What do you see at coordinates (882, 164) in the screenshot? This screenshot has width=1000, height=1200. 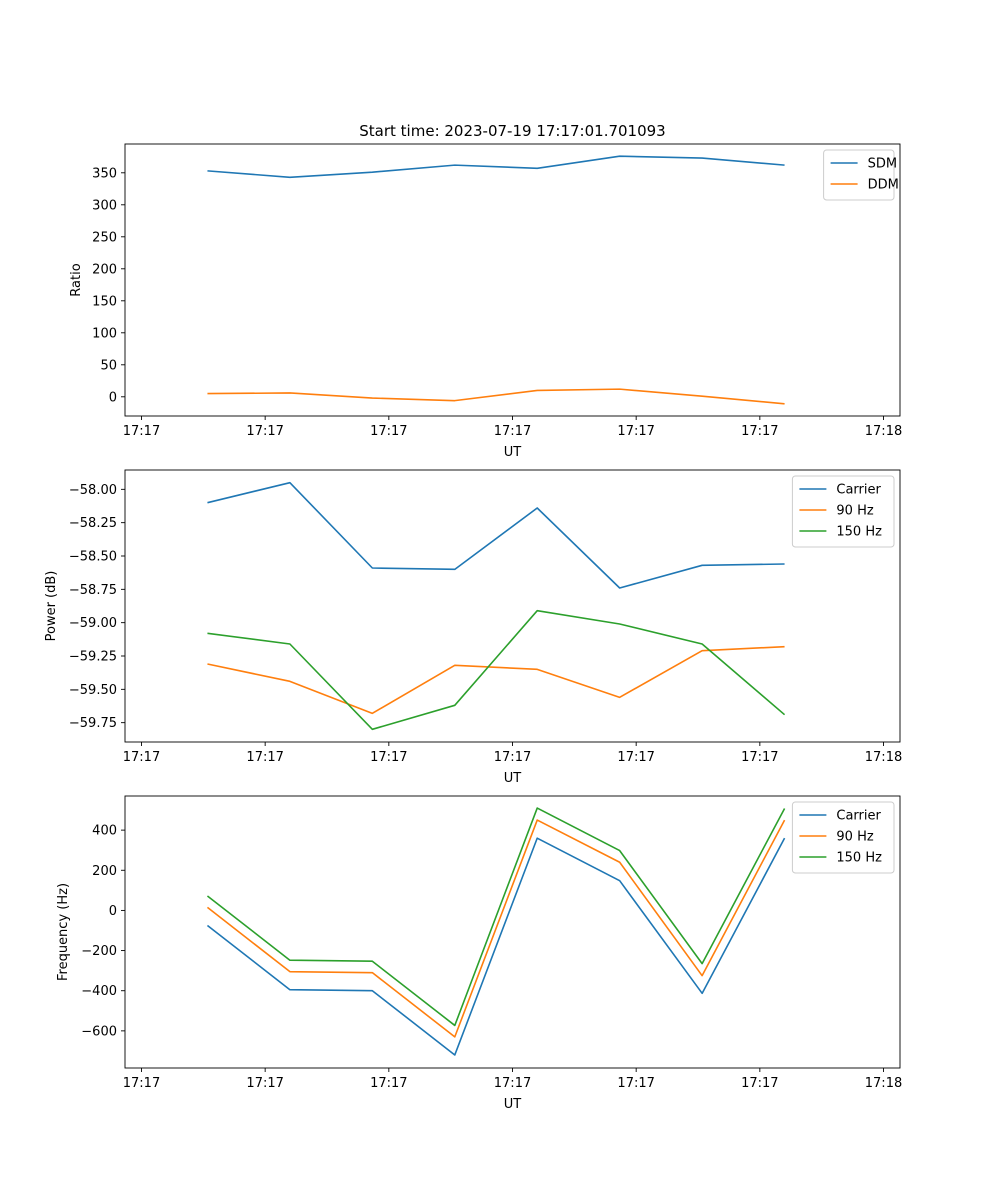 I see `legend-label: SDM` at bounding box center [882, 164].